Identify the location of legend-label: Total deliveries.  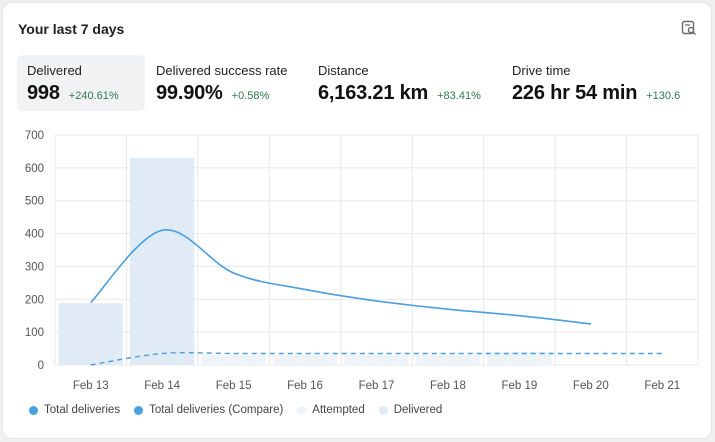
(82, 410).